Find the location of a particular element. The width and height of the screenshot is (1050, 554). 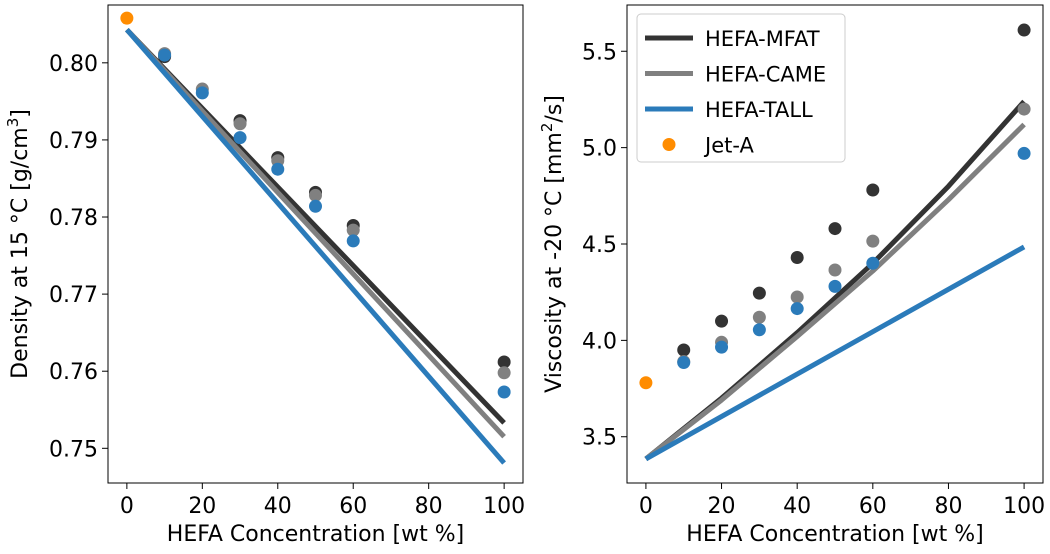

viscosity-y-tick-label: 4.0 is located at coordinates (599, 341).